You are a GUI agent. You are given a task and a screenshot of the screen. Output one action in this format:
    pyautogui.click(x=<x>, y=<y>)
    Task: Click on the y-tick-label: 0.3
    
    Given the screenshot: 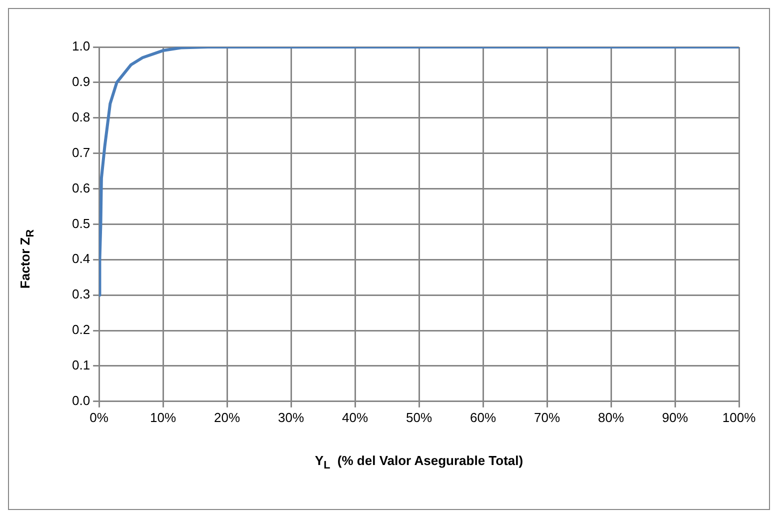 What is the action you would take?
    pyautogui.click(x=81, y=294)
    